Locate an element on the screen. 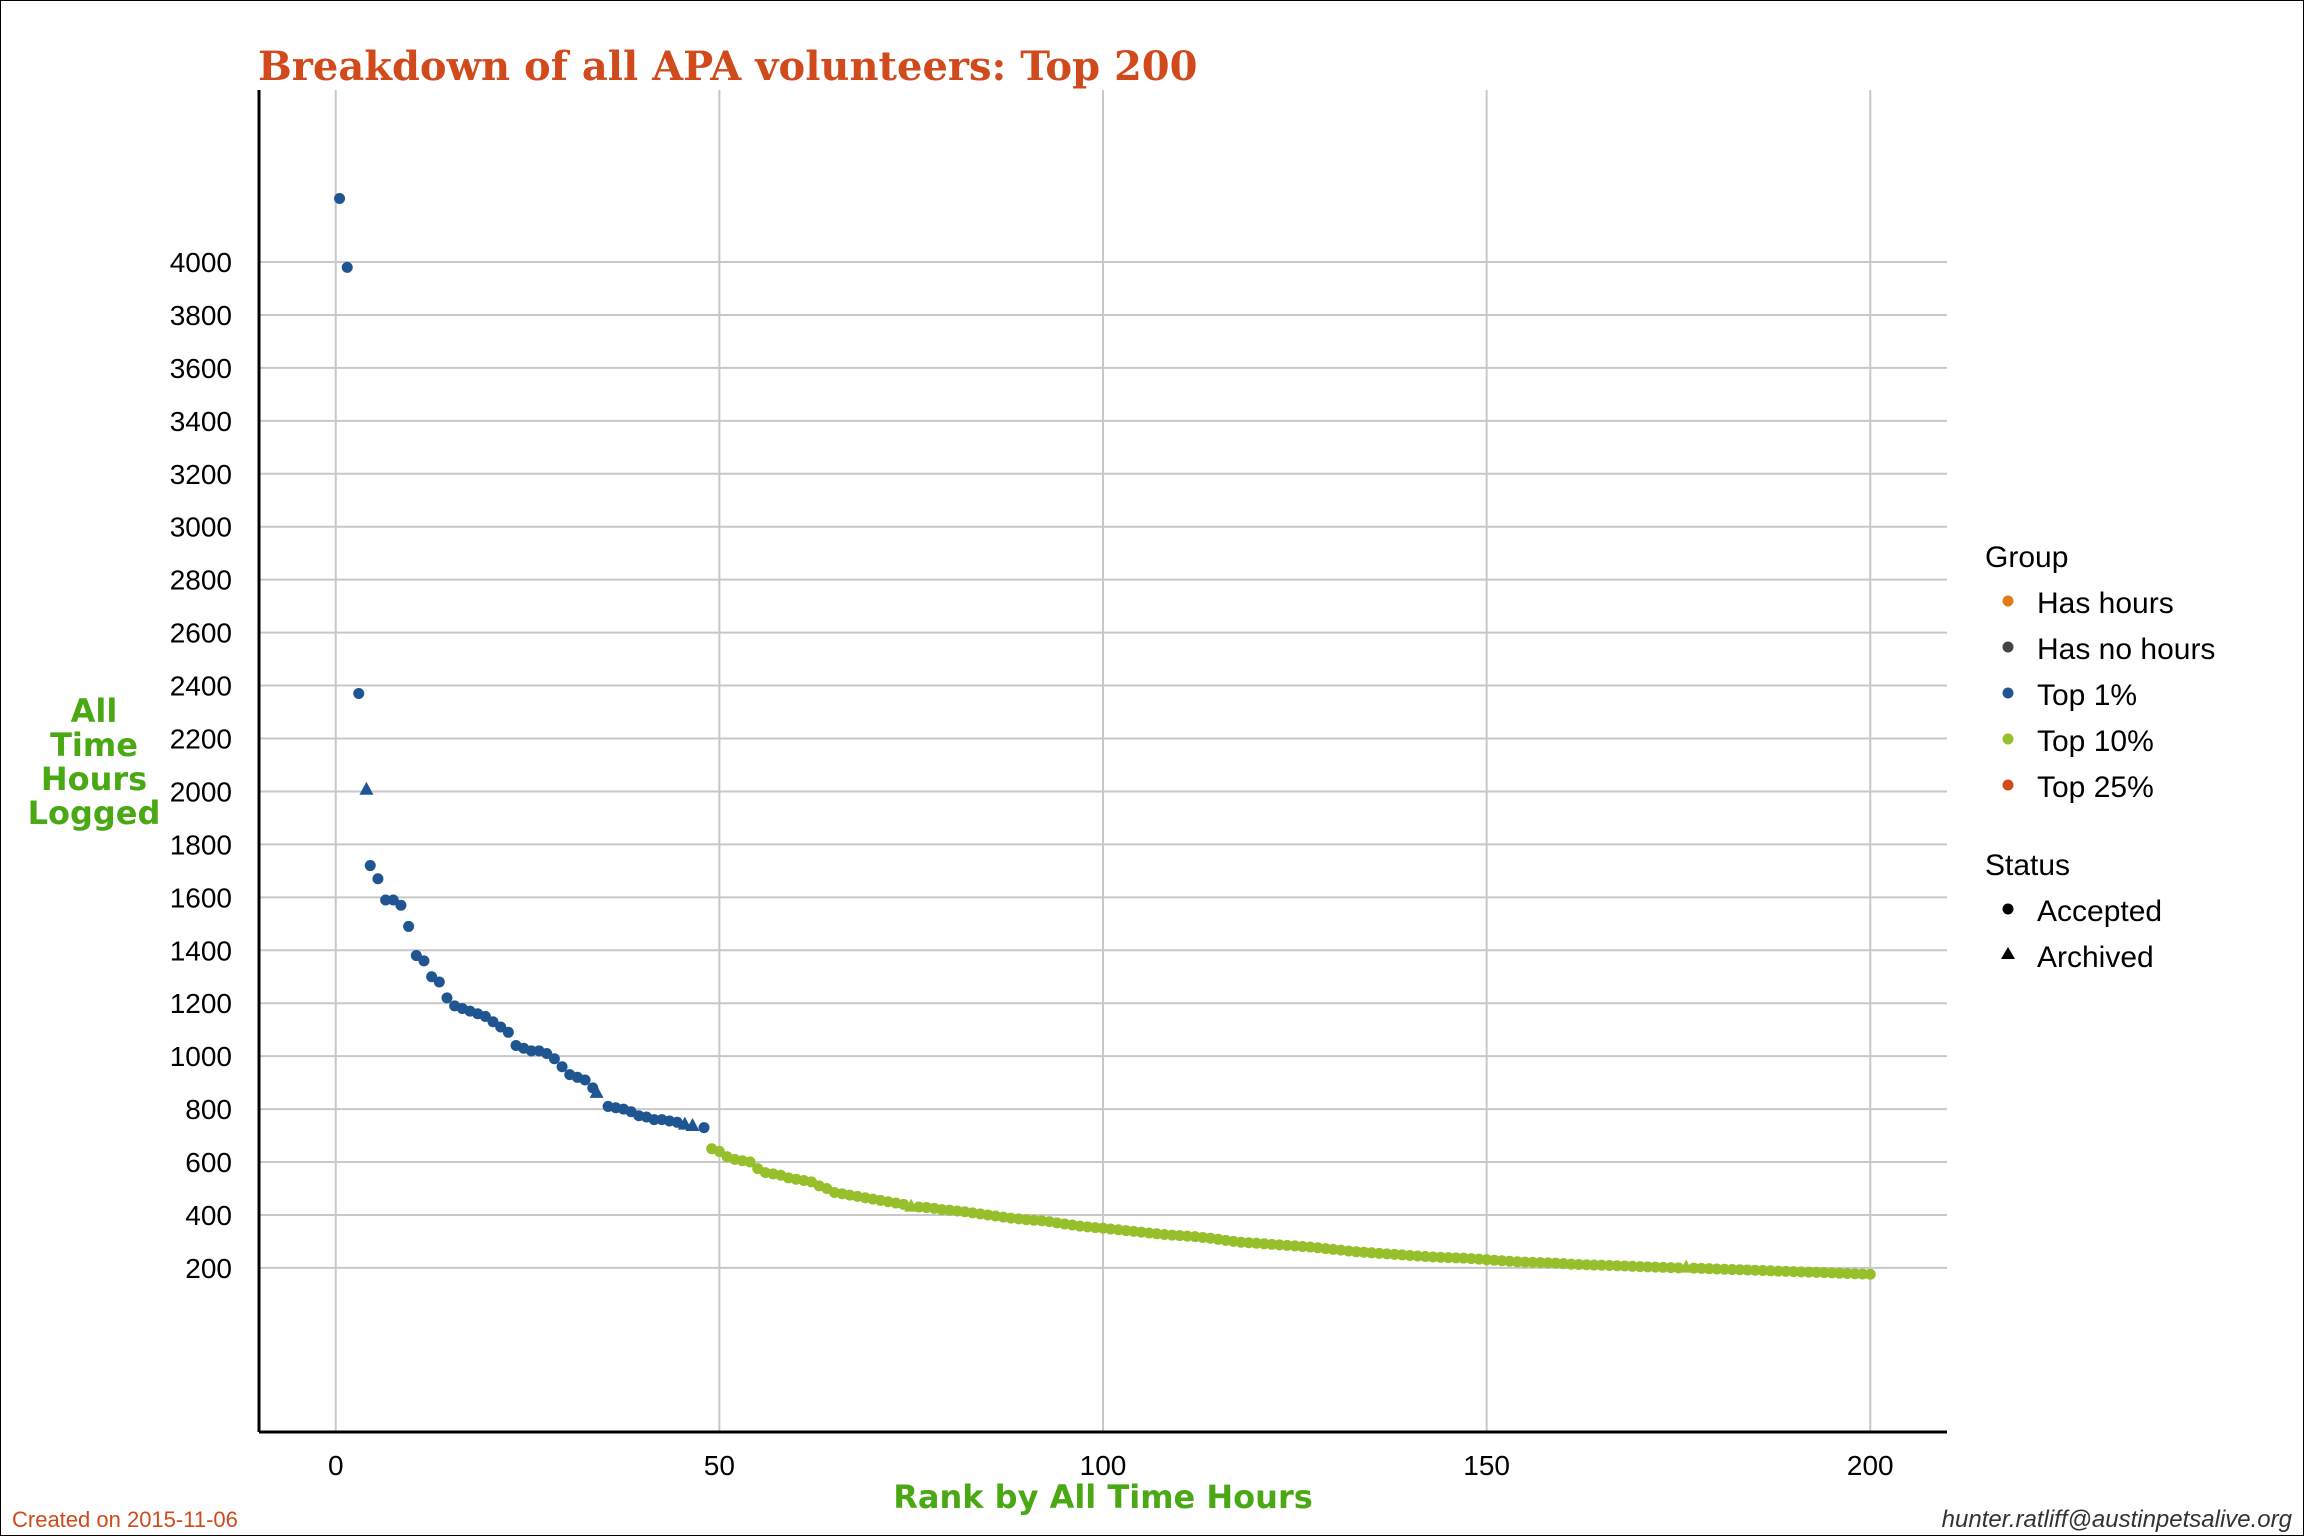 The image size is (2304, 1536). y-axis-title-line-3: Hours is located at coordinates (94, 779).